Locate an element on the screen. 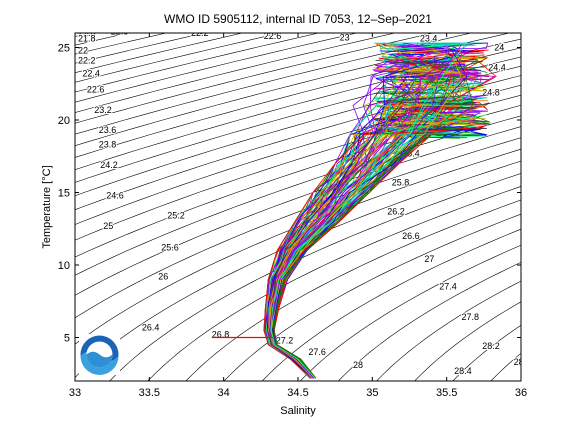 The width and height of the screenshot is (576, 432). isopycnal-label: 22.8 is located at coordinates (120, 32).